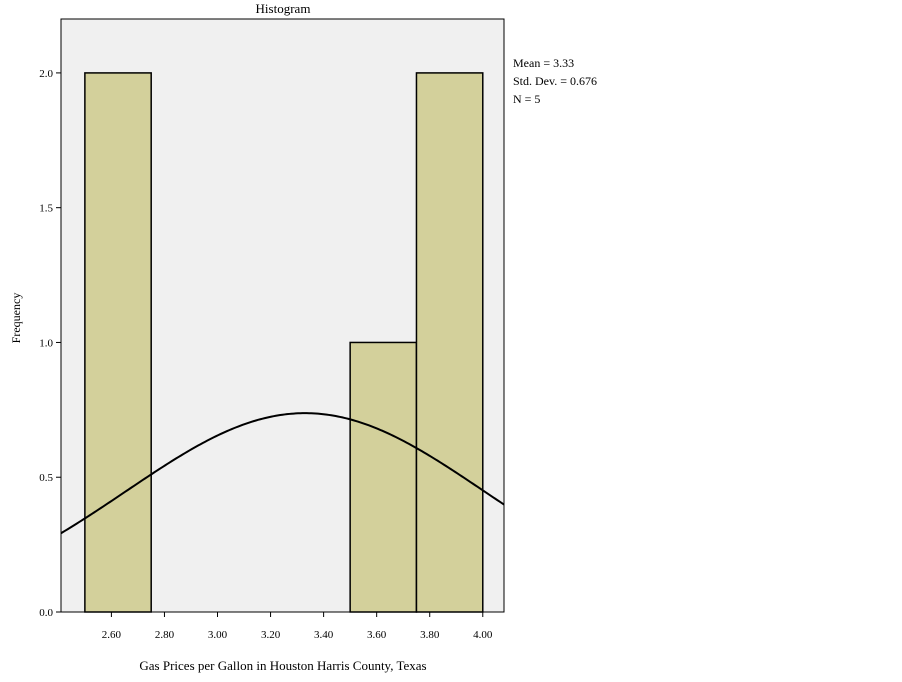 This screenshot has width=902, height=682. What do you see at coordinates (165, 635) in the screenshot?
I see `x-tick-label: 2.80` at bounding box center [165, 635].